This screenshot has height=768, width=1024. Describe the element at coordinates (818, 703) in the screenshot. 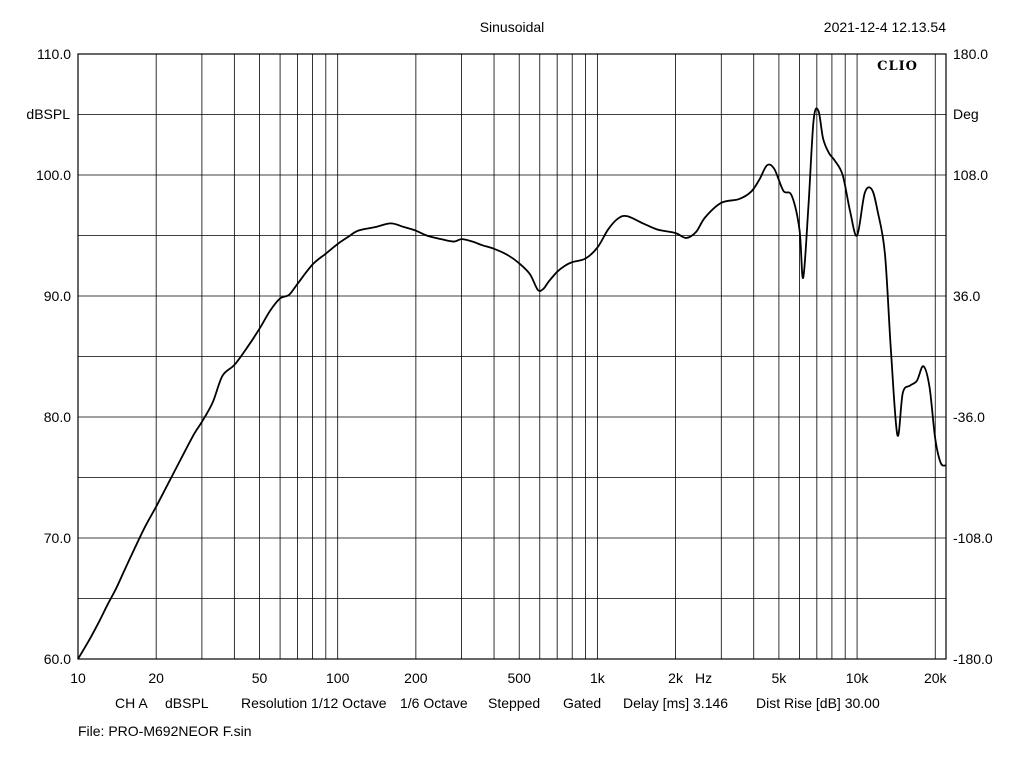

I see `dist-rise-label: Dist Rise [dB] 30.00` at that location.